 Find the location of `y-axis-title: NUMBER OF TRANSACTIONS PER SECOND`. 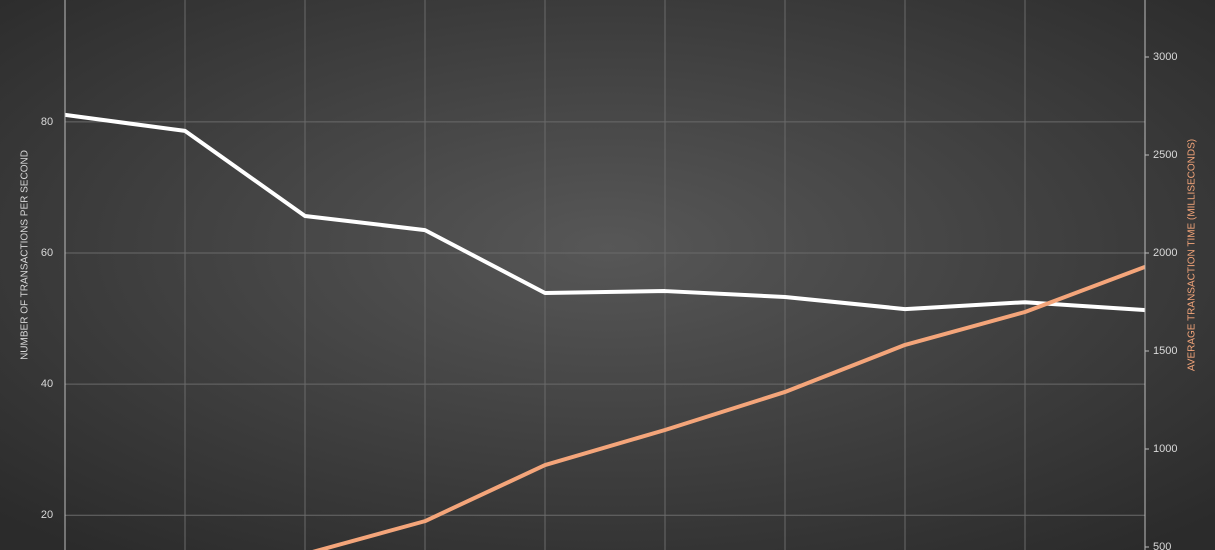

y-axis-title: NUMBER OF TRANSACTIONS PER SECOND is located at coordinates (25, 255).